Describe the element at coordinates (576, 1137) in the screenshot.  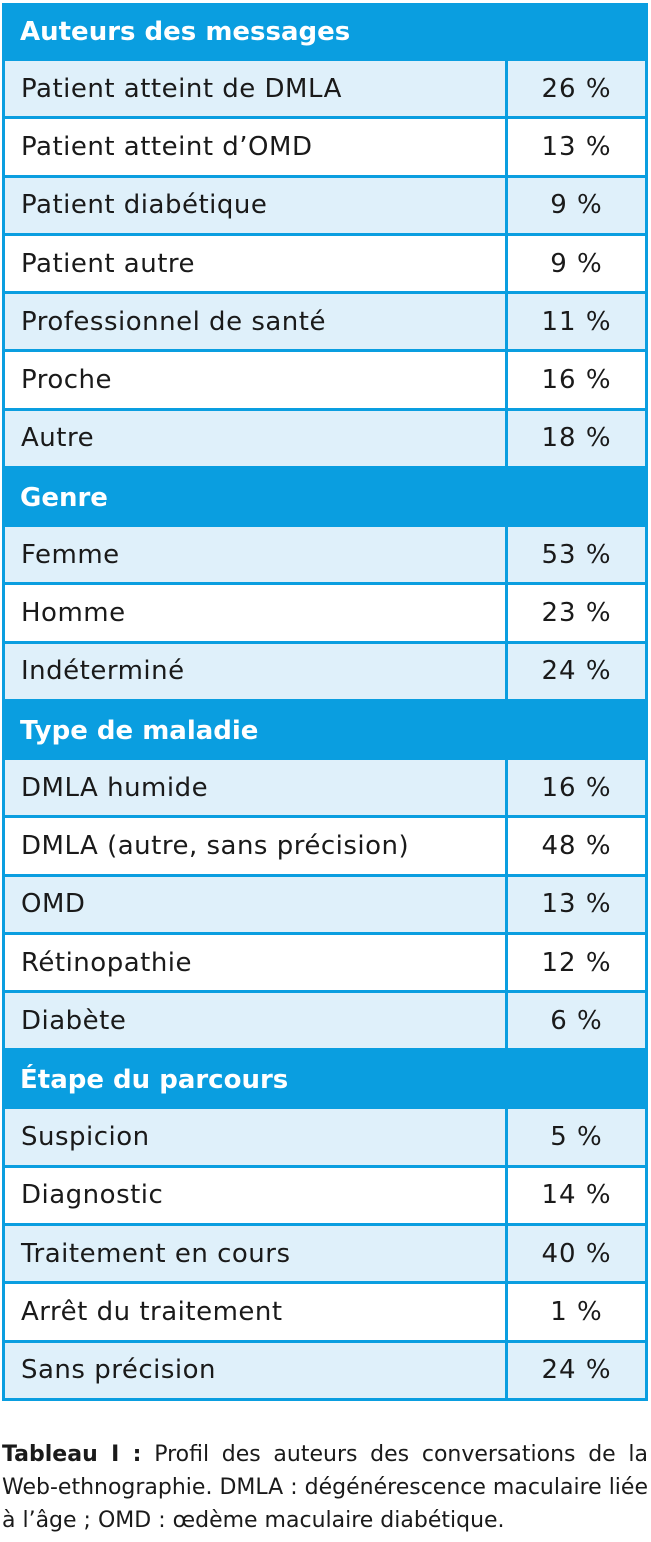
I see `row-value: 5 %` at that location.